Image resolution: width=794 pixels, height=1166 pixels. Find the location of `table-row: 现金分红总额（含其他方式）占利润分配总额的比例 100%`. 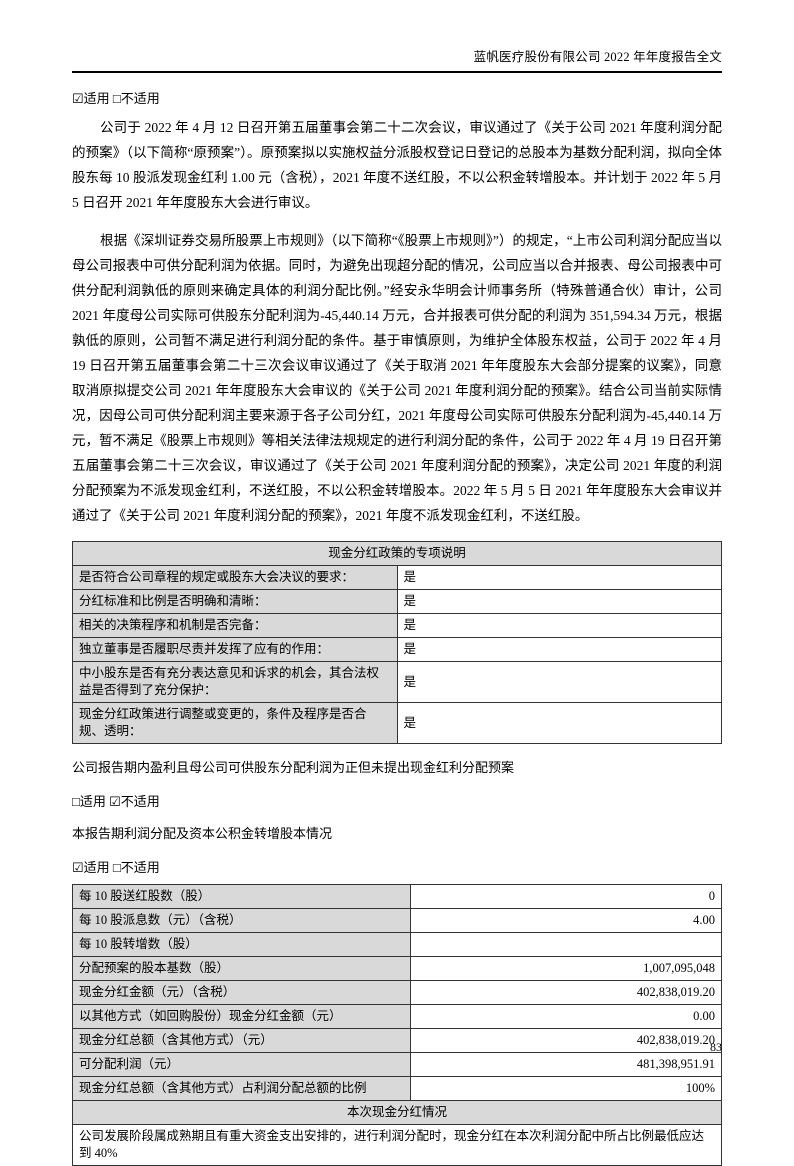

table-row: 现金分红总额（含其他方式）占利润分配总额的比例 100% is located at coordinates (397, 1088).